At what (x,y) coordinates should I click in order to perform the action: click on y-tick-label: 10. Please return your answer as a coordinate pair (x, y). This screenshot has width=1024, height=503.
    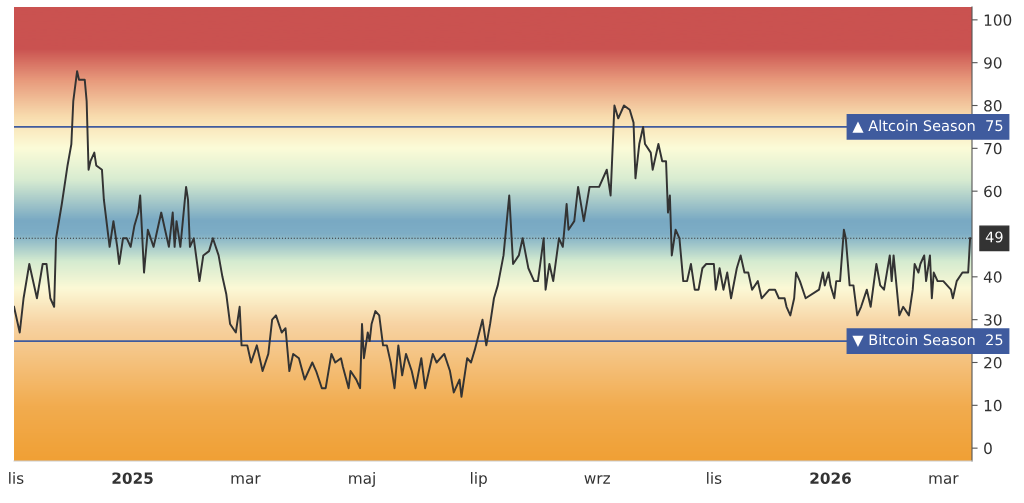
    Looking at the image, I should click on (993, 405).